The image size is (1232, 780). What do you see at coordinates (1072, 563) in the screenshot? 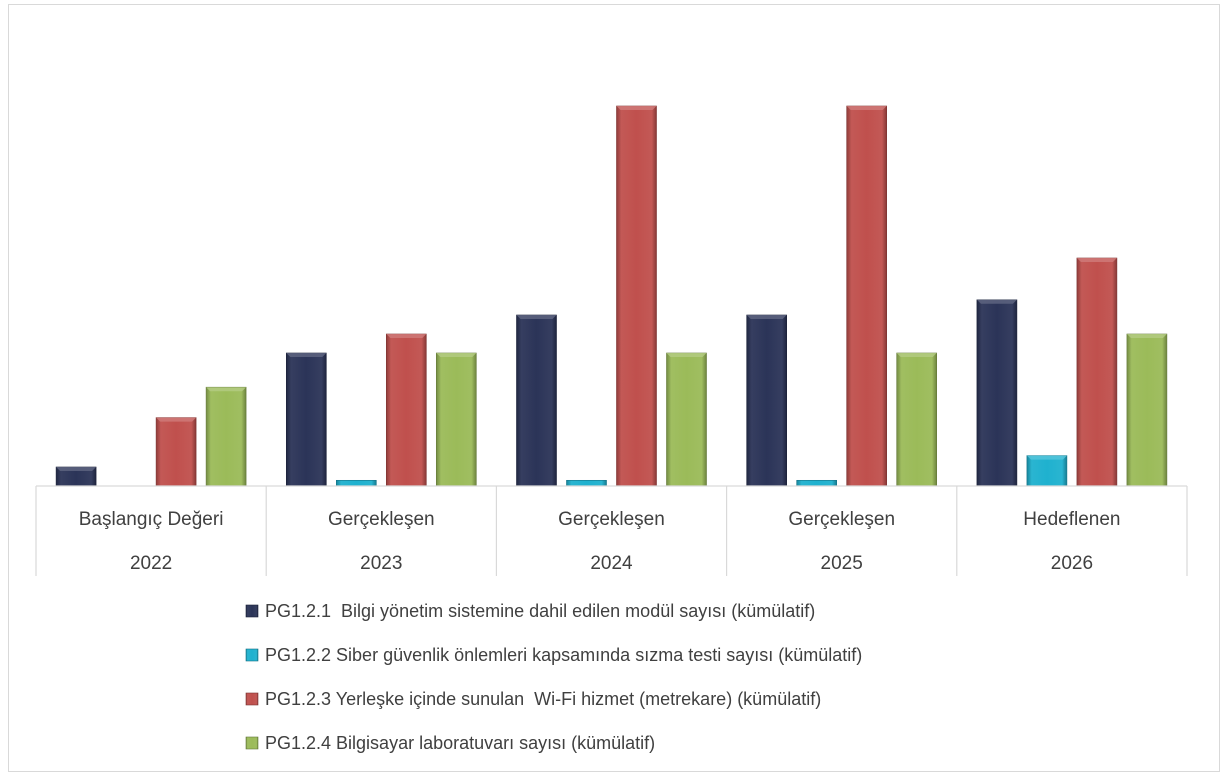
I see `year-label: 2026` at bounding box center [1072, 563].